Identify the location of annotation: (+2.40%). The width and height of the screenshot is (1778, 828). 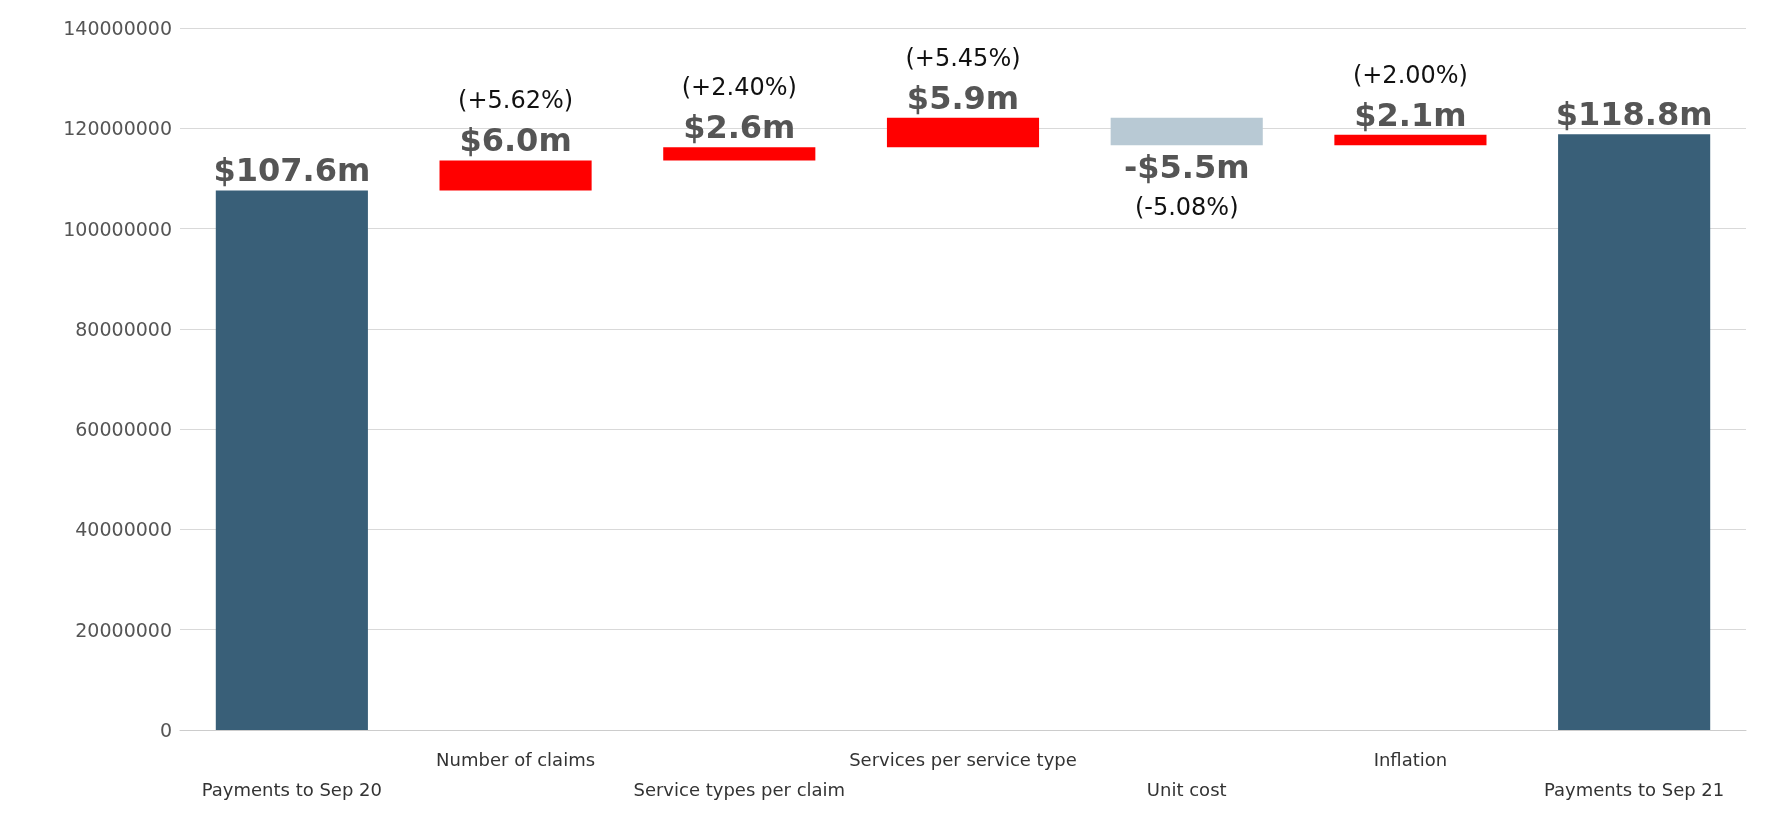
(739, 87).